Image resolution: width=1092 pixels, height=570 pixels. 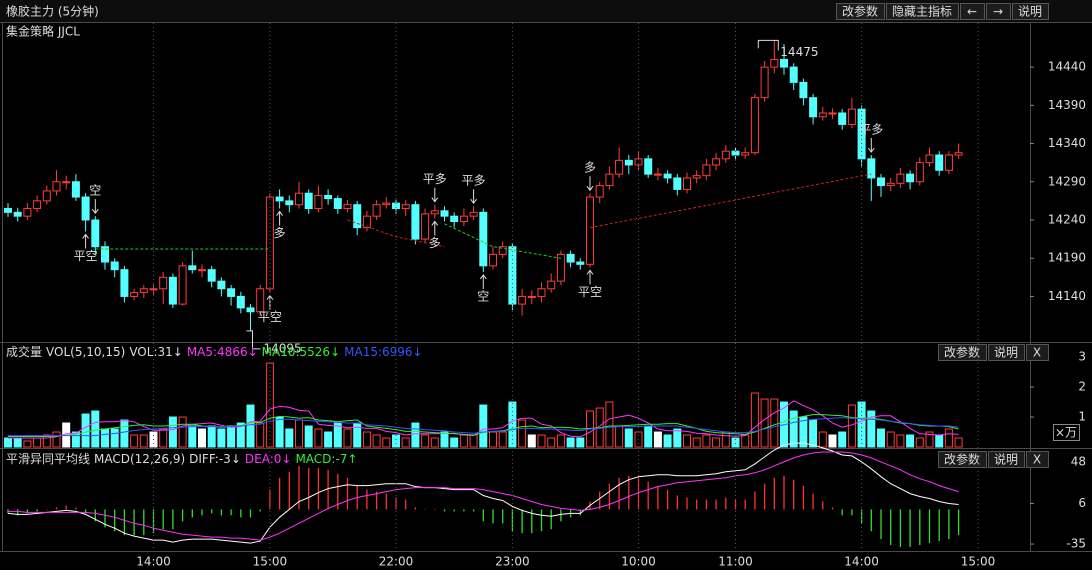 I want to click on legend-entry: MACD:-7↑, so click(x=326, y=459).